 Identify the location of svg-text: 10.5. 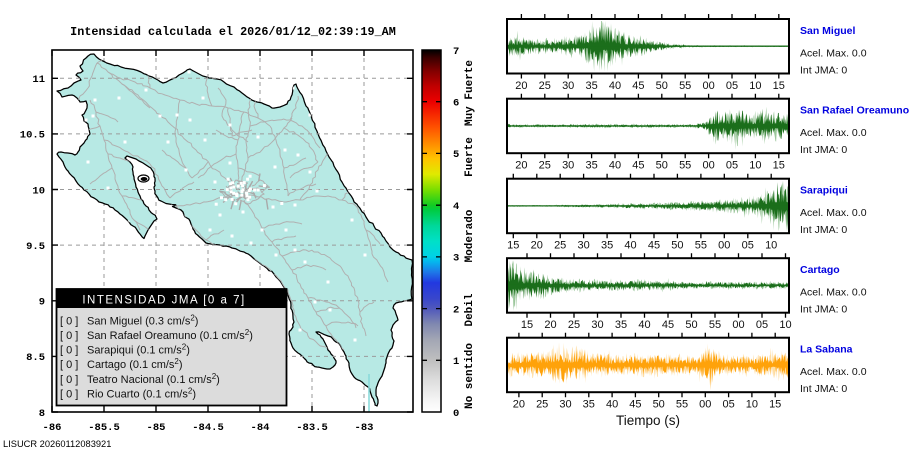
(32, 136).